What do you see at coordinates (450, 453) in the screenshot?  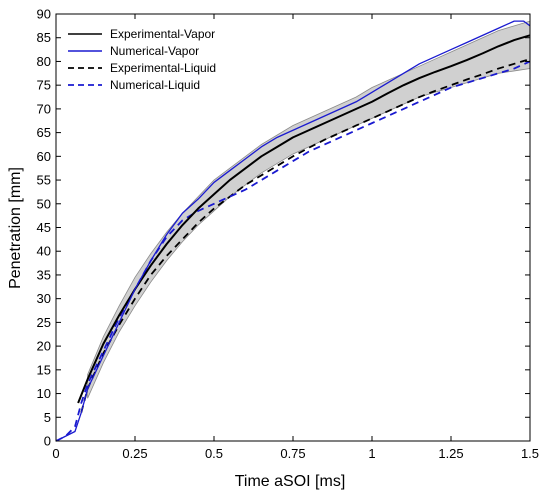 I see `x-tick-label: 1.25` at bounding box center [450, 453].